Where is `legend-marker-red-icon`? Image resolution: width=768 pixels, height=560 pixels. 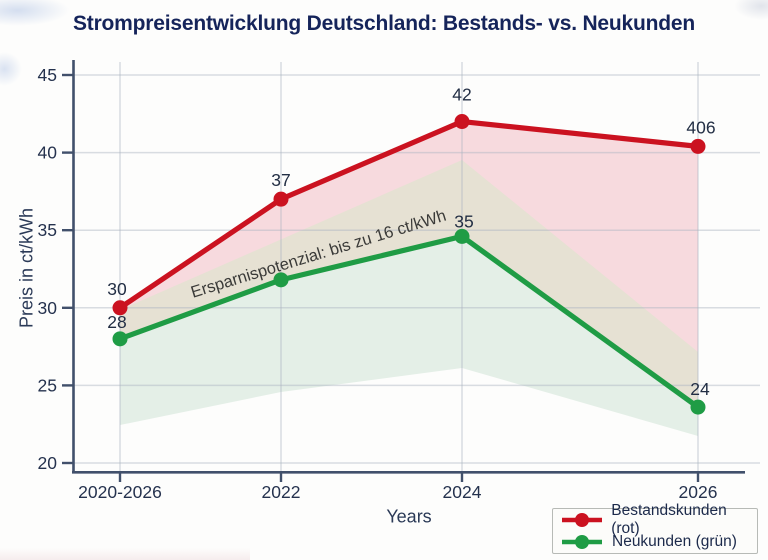
legend-marker-red-icon is located at coordinates (582, 520).